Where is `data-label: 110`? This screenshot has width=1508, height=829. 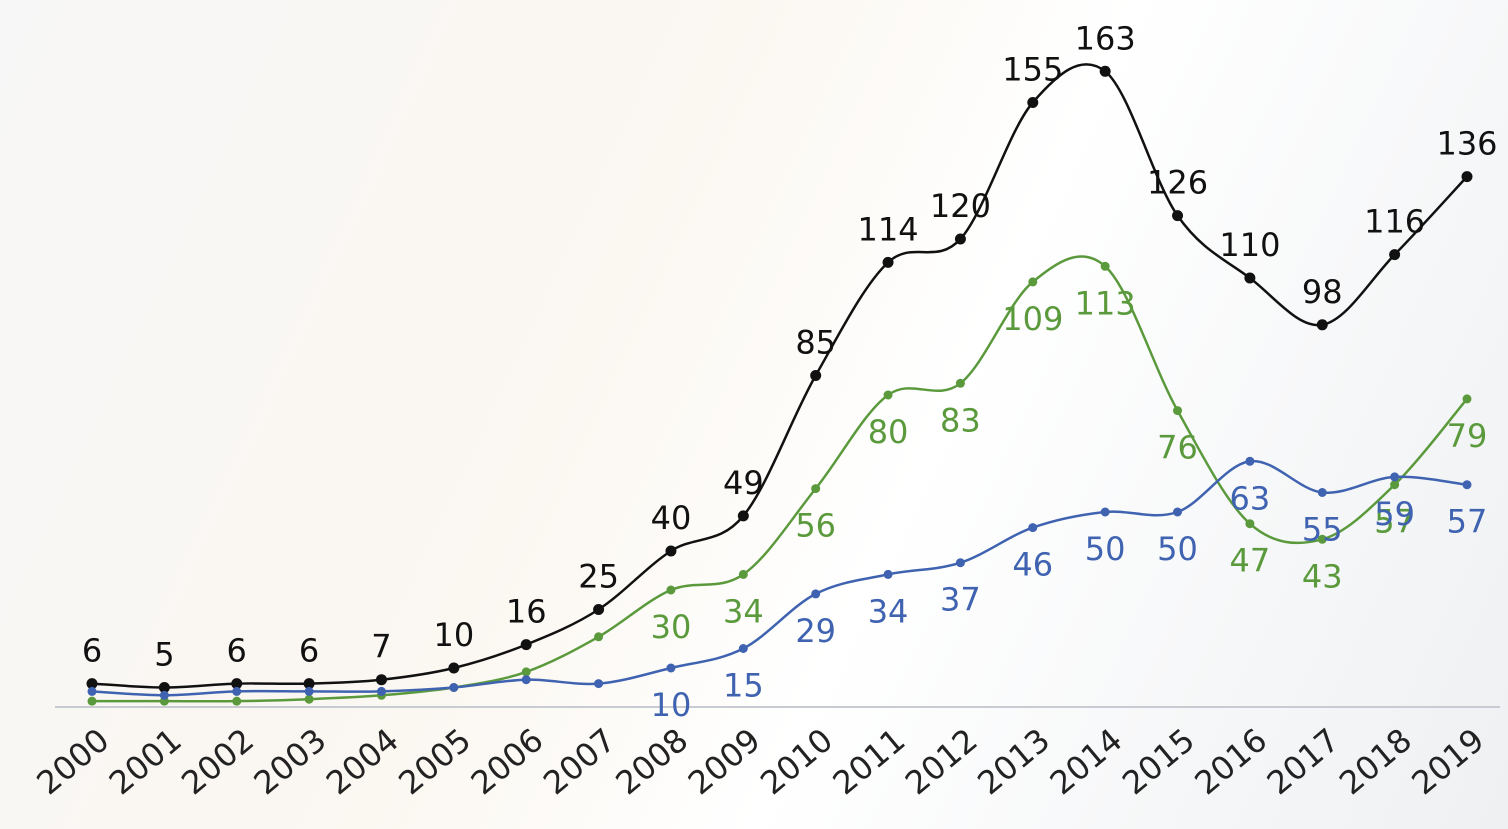
data-label: 110 is located at coordinates (1249, 245).